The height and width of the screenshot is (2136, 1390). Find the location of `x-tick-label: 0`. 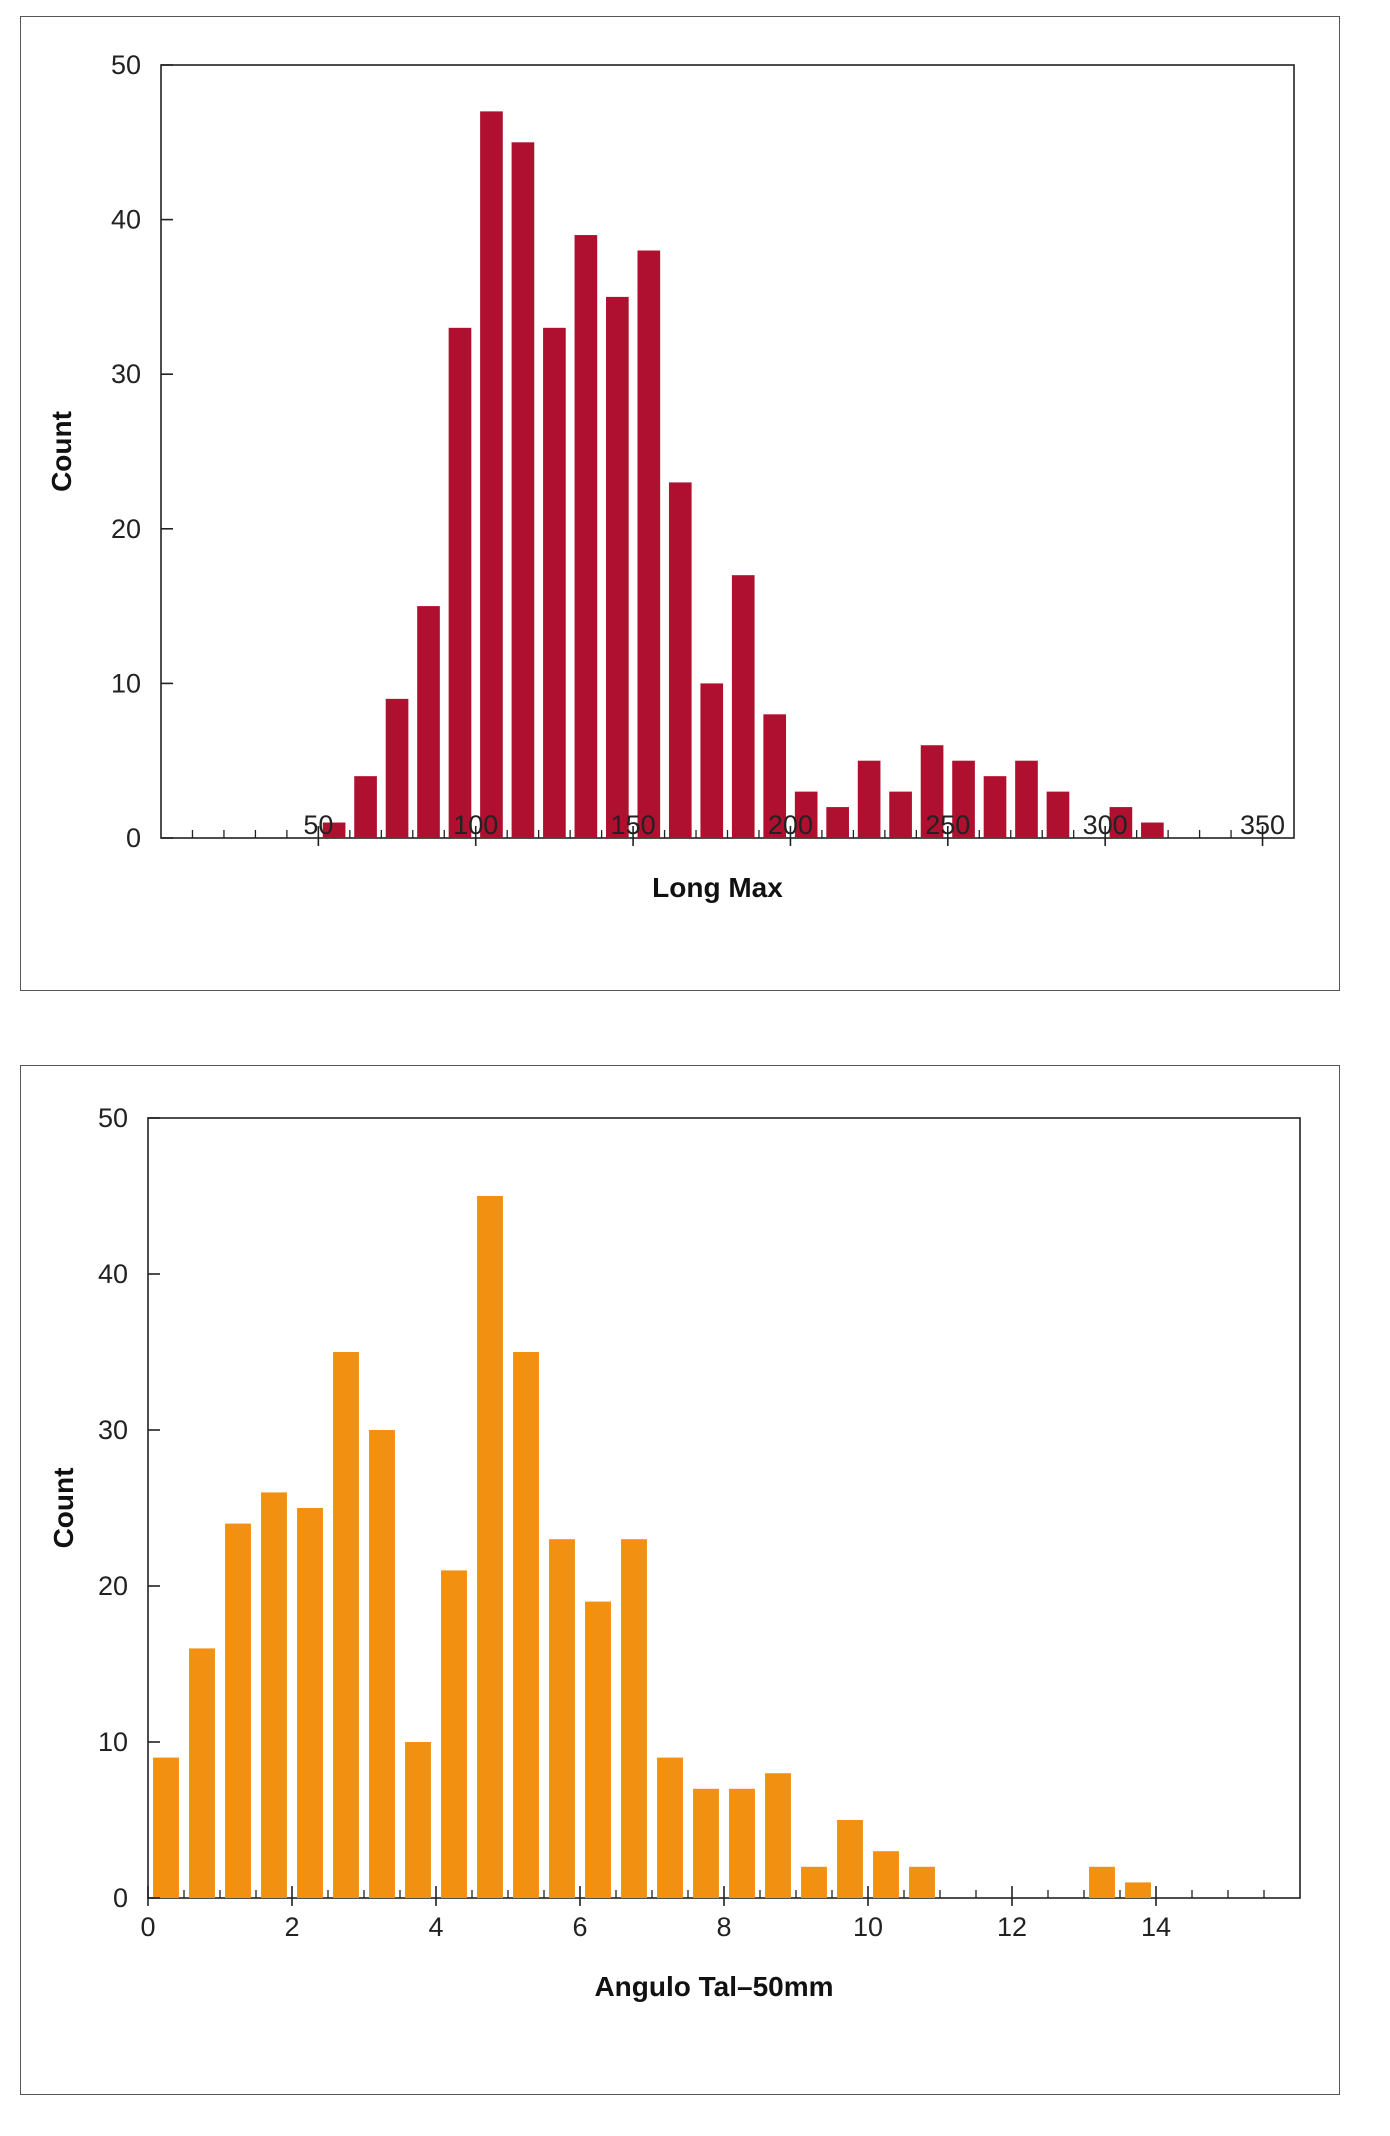

x-tick-label: 0 is located at coordinates (147, 1927).